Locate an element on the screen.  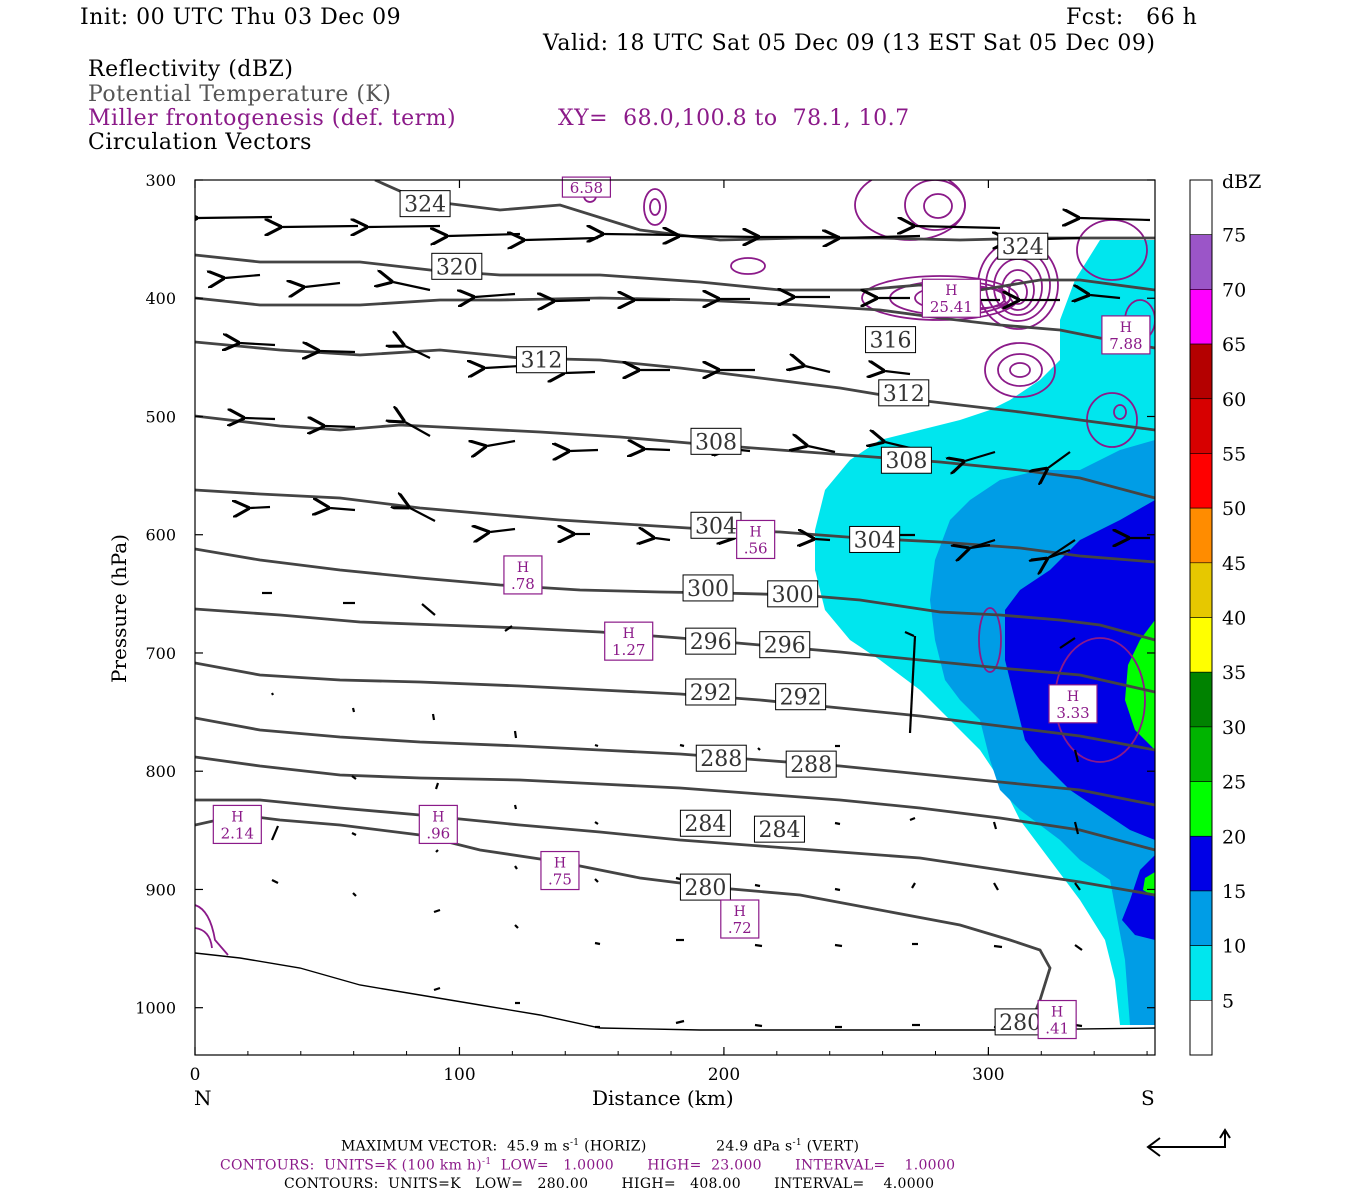
theta-label-text: 280 is located at coordinates (1020, 1023).